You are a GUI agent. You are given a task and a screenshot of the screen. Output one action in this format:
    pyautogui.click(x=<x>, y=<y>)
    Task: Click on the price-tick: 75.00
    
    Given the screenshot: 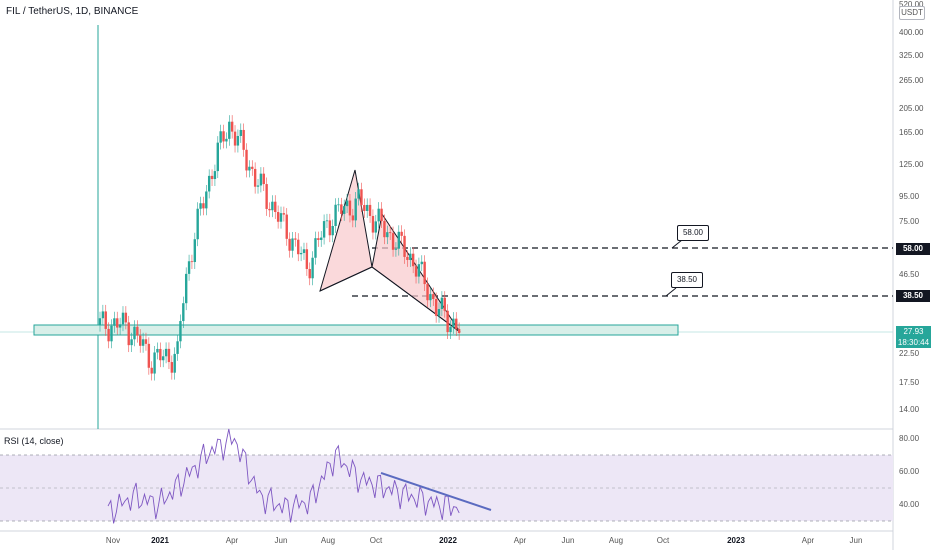 What is the action you would take?
    pyautogui.click(x=909, y=221)
    